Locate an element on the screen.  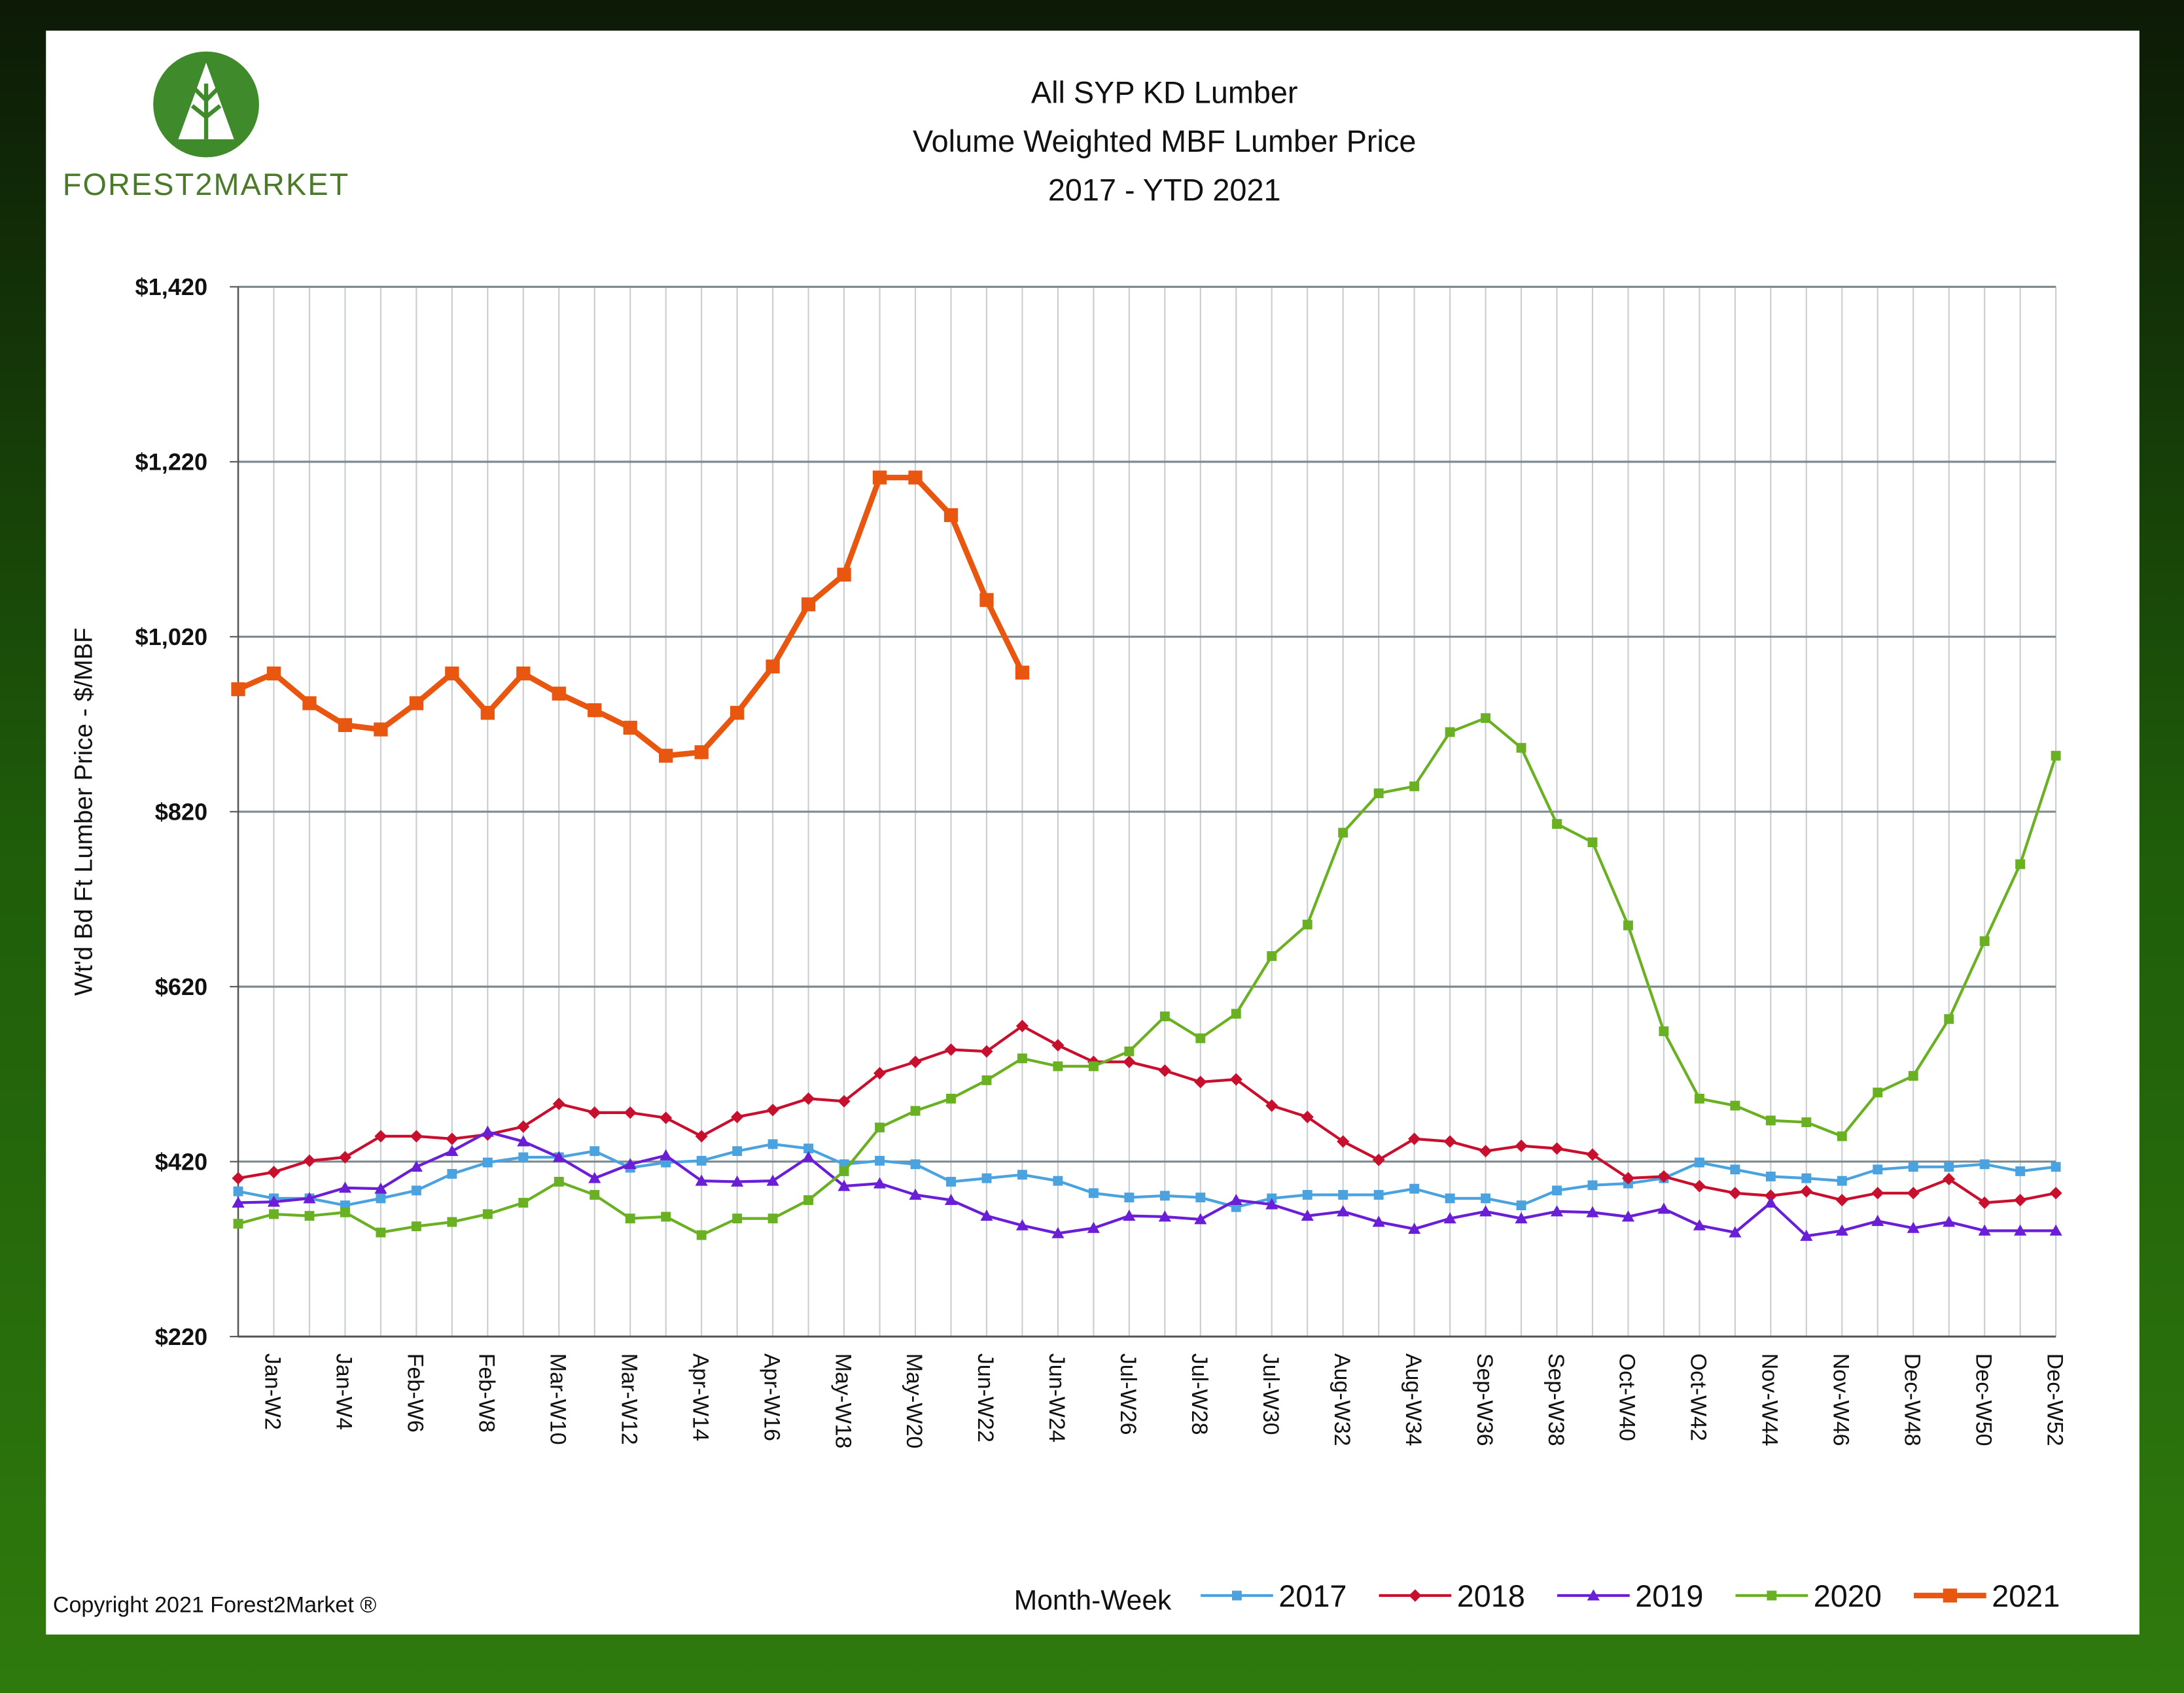
y-tick-label: $220 is located at coordinates (181, 1336).